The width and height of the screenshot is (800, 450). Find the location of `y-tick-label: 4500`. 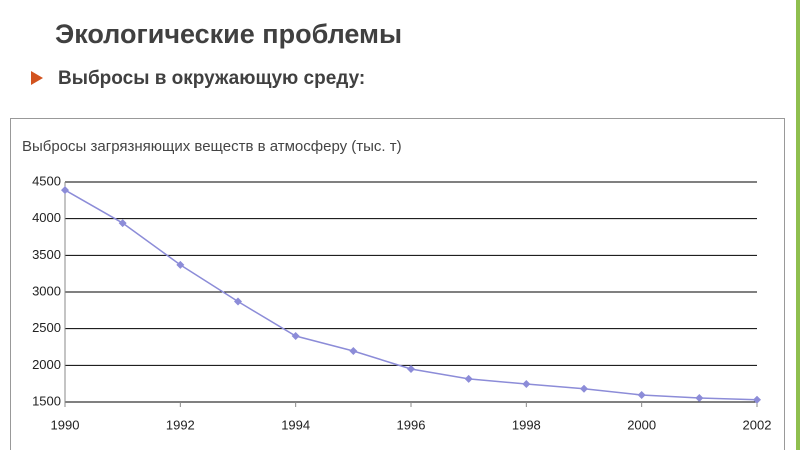

y-tick-label: 4500 is located at coordinates (46, 180).